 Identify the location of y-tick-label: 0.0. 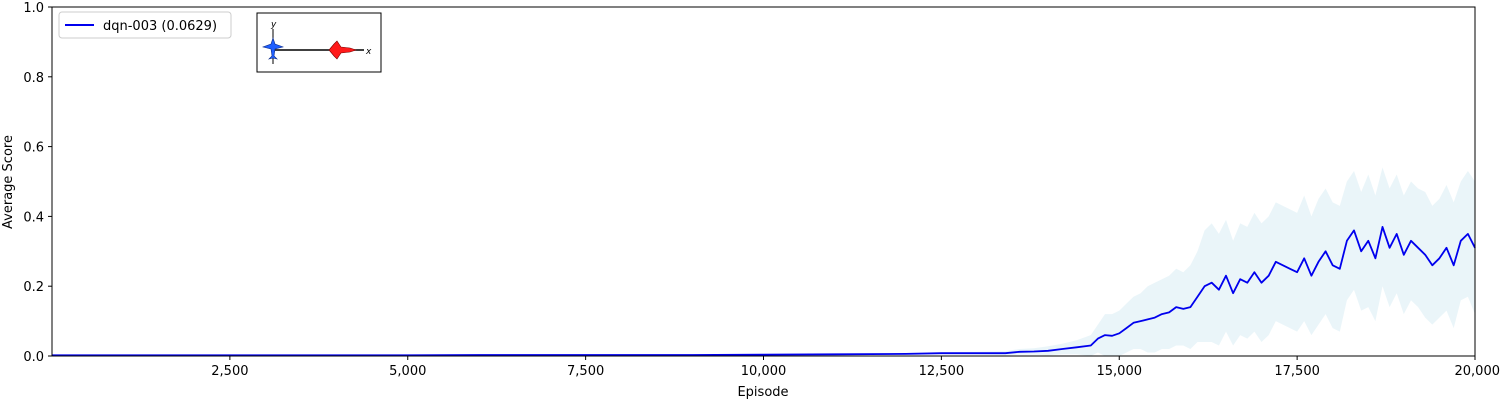
(33, 357).